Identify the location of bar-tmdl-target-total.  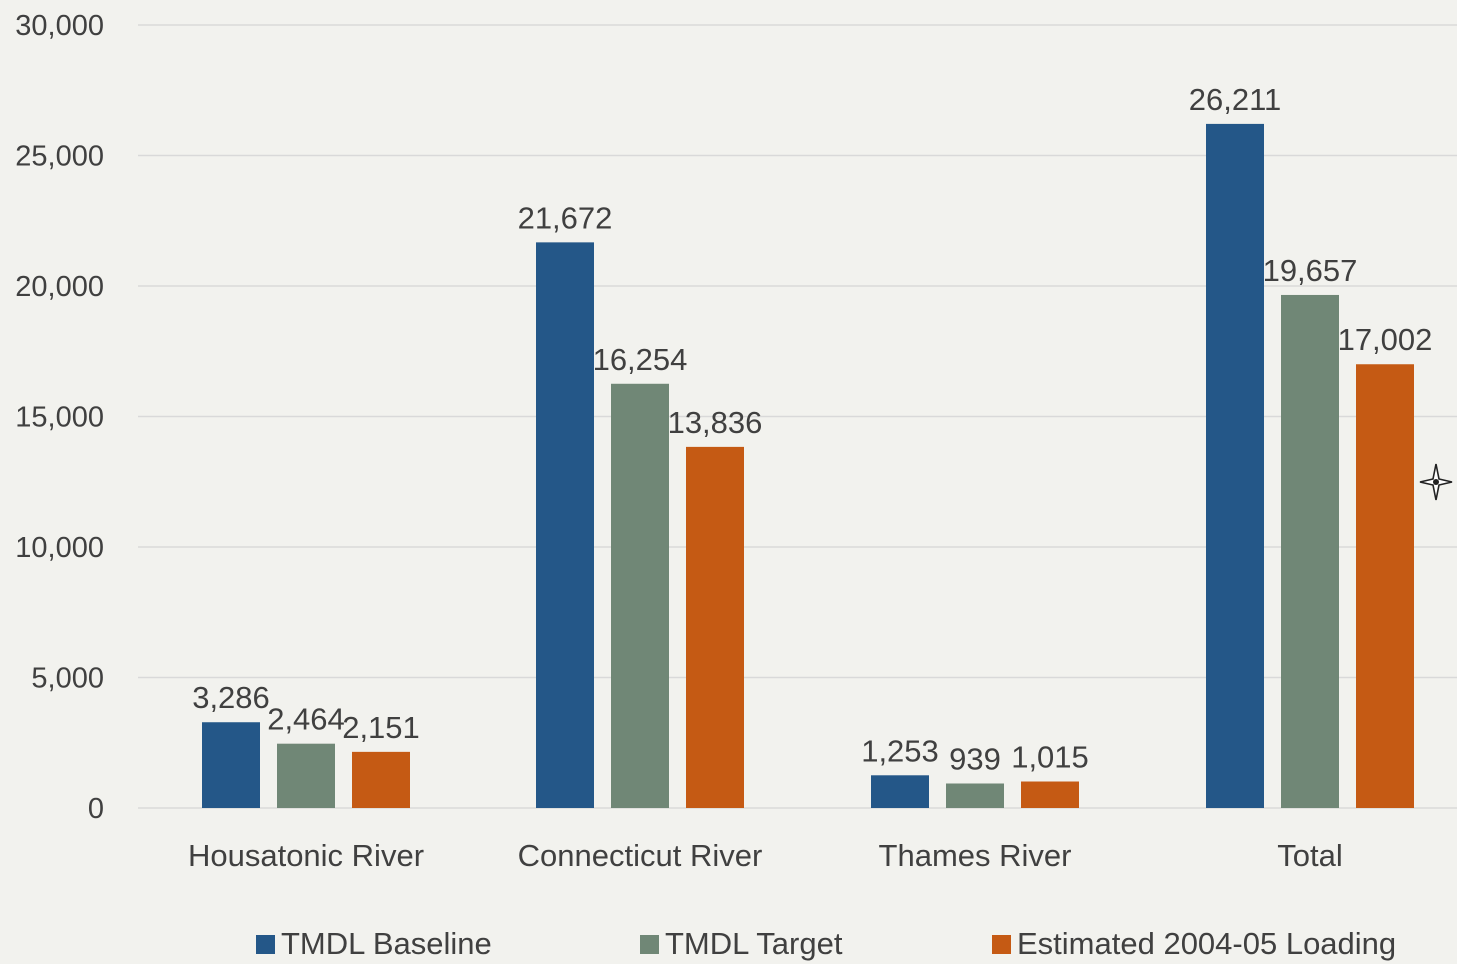
(1310, 551).